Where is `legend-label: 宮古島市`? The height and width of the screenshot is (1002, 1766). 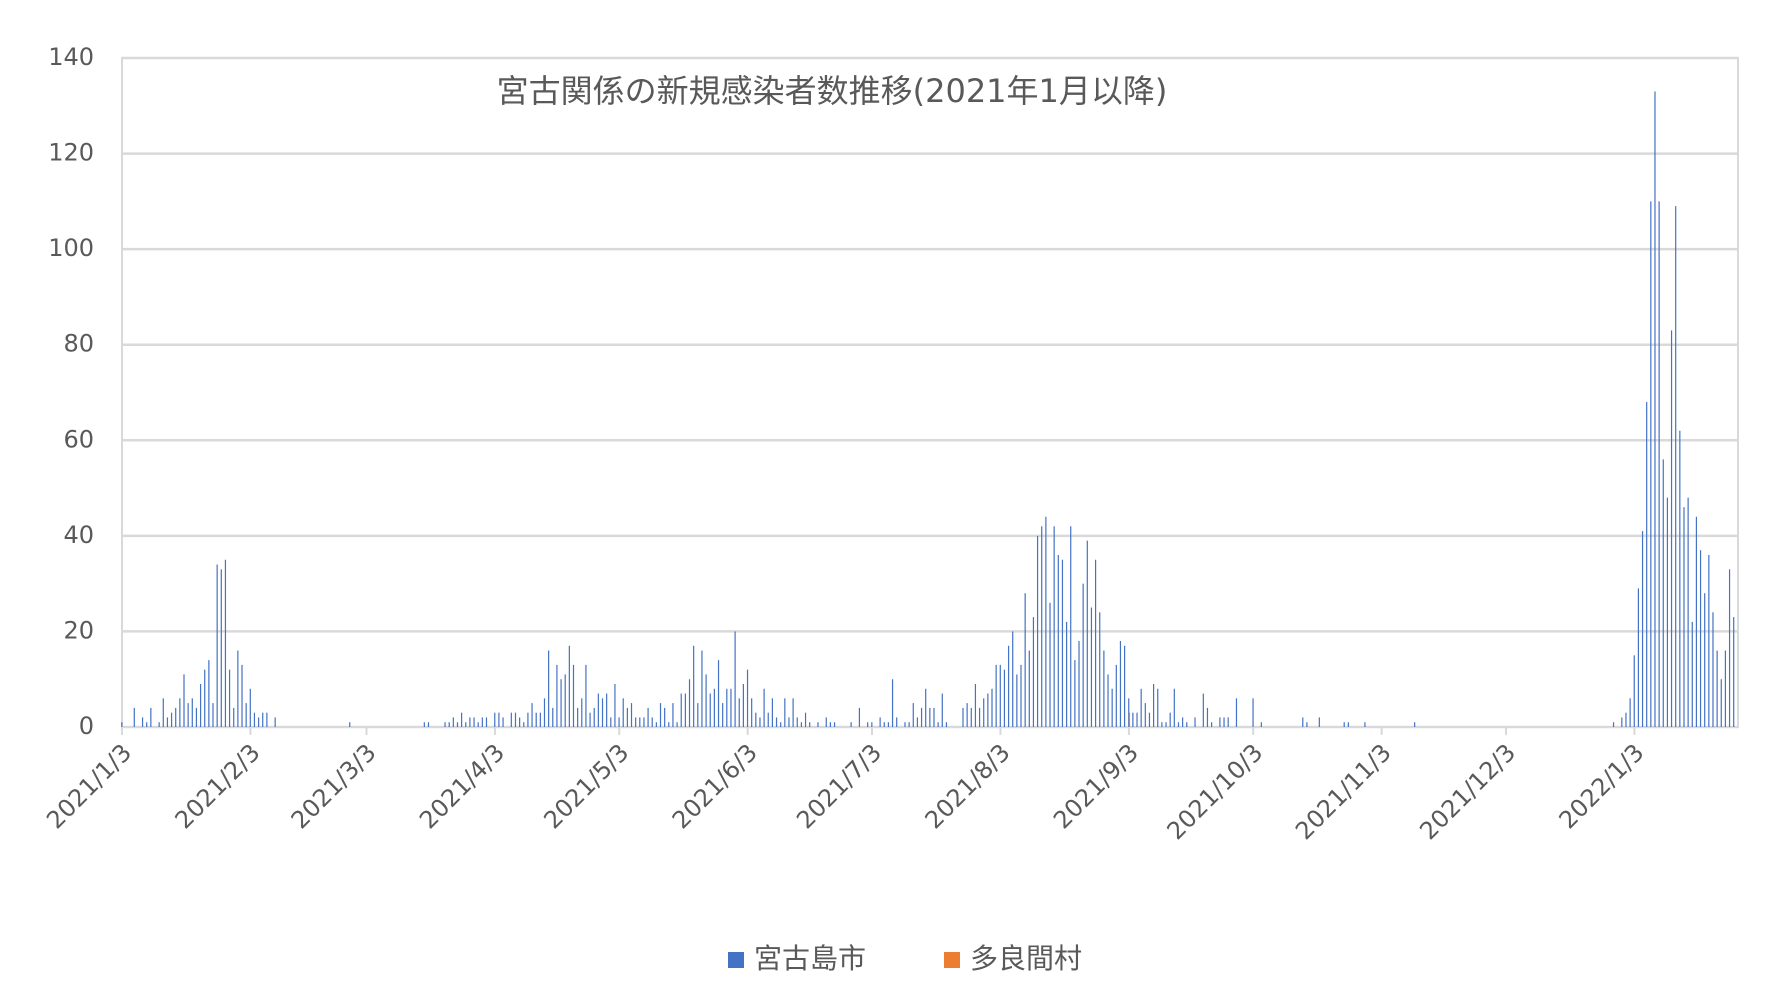
legend-label: 宮古島市 is located at coordinates (810, 958).